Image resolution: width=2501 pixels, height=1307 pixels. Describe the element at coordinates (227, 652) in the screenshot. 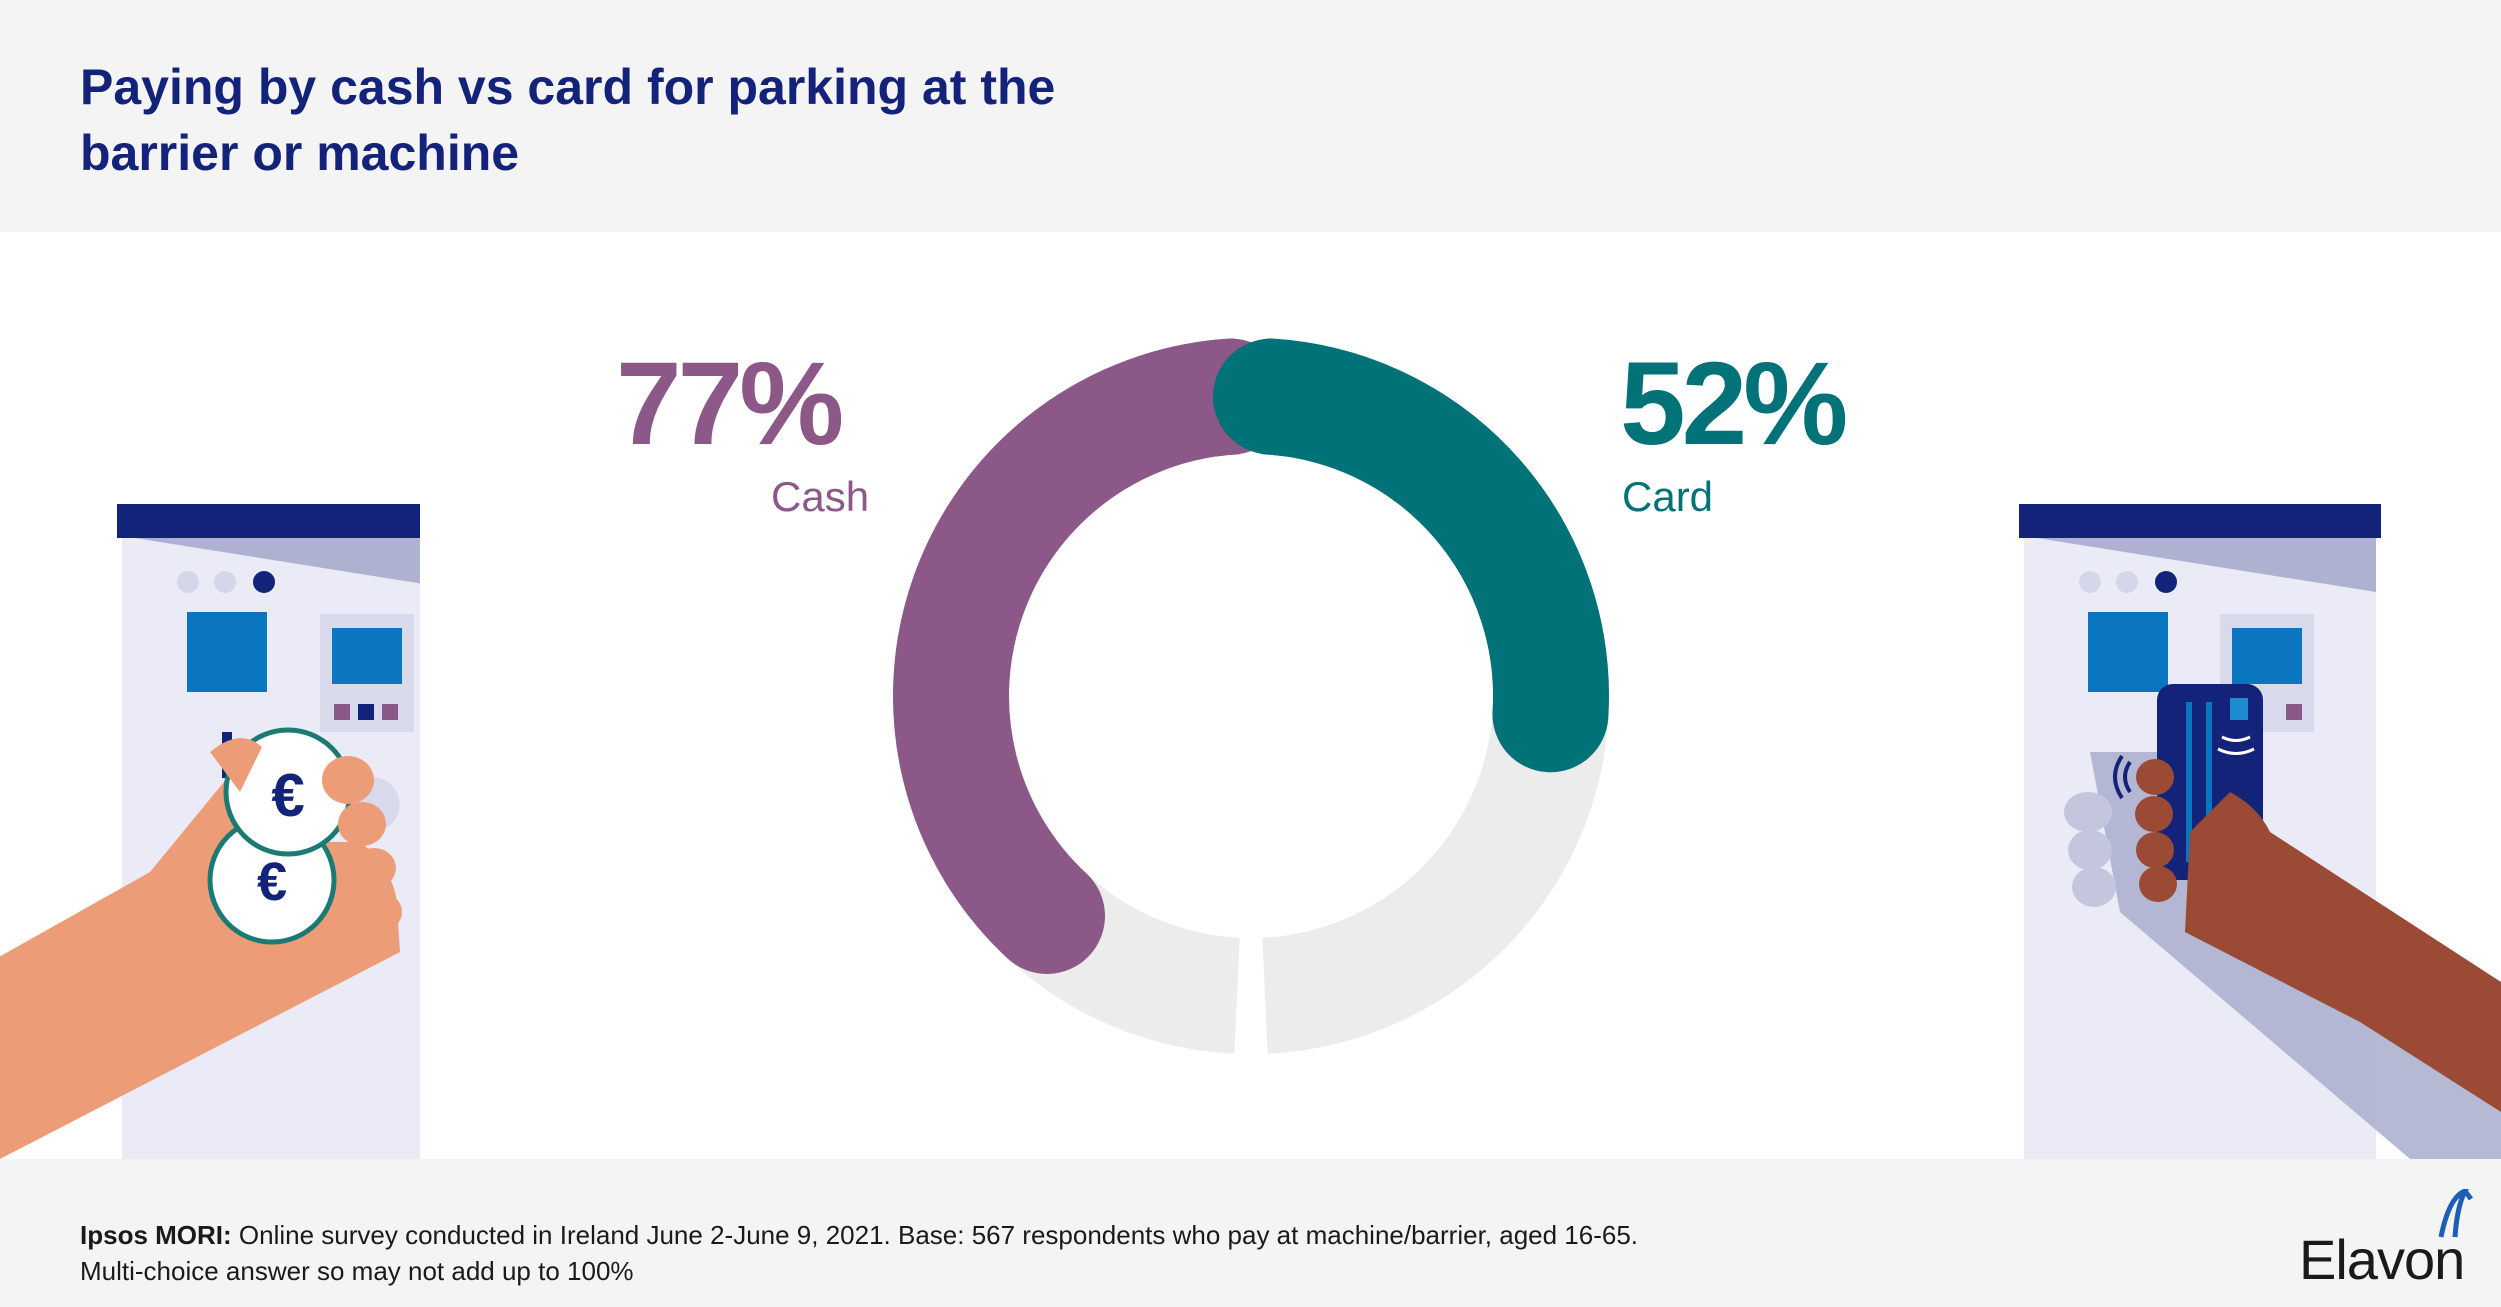

I see `machine-screen` at that location.